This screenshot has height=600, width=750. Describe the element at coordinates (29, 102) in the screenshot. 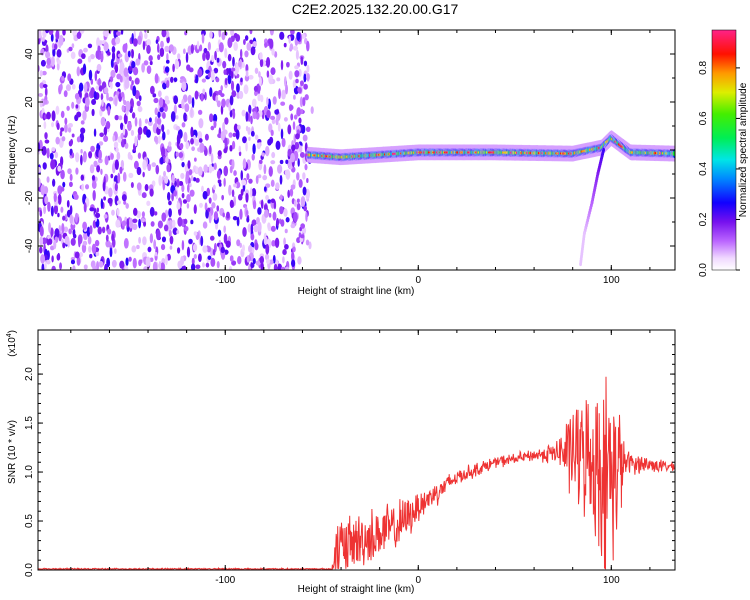

I see `y-tick-label: 20` at that location.